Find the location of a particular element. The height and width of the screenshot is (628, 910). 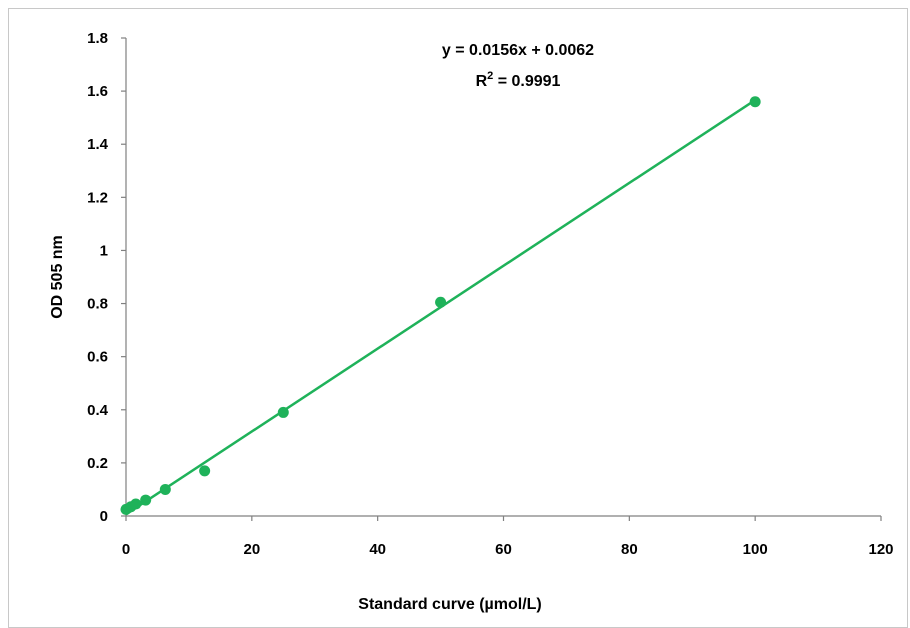

y-tick-label: 0.2 is located at coordinates (97, 463).